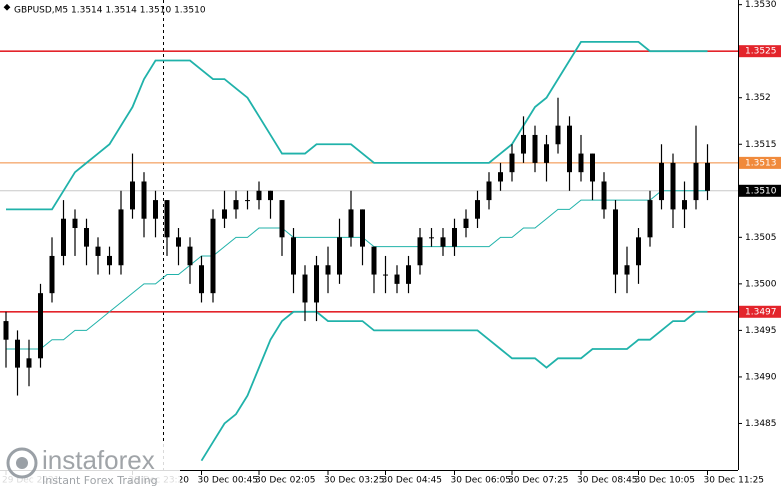  Describe the element at coordinates (481, 481) in the screenshot. I see `x-tick-label: 30 Dec 06:05` at that location.